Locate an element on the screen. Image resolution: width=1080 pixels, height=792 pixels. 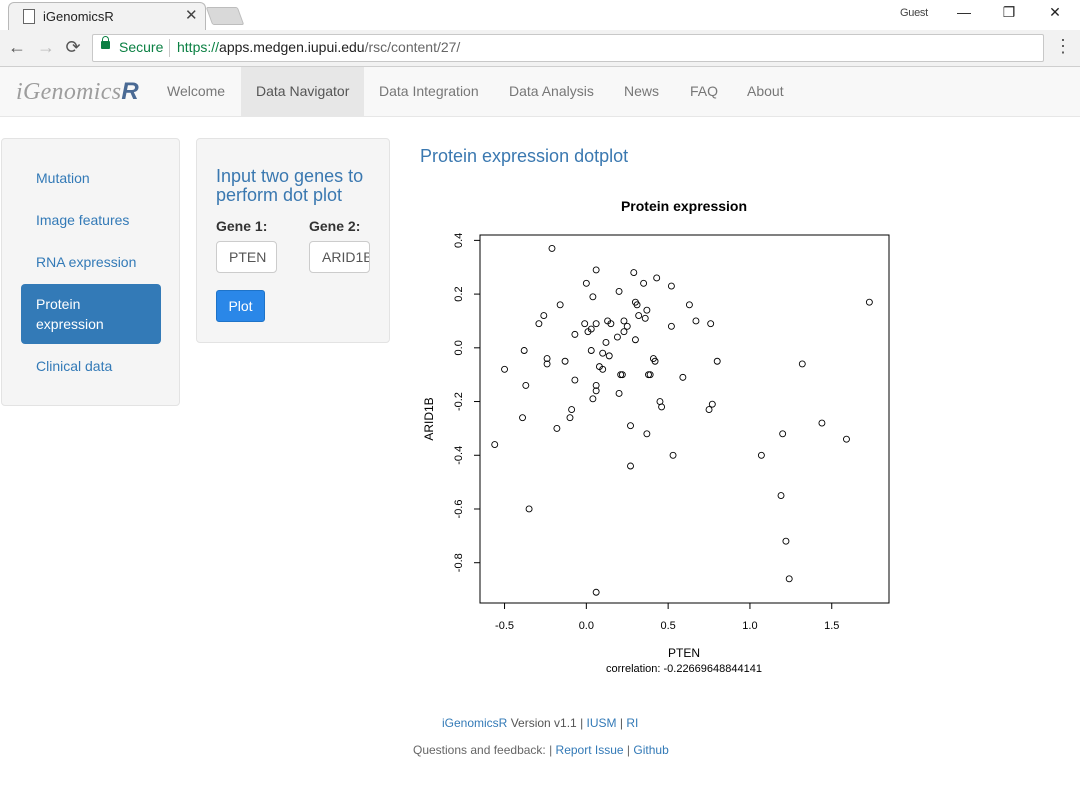
brand-text: iGenomics is located at coordinates (69, 92).